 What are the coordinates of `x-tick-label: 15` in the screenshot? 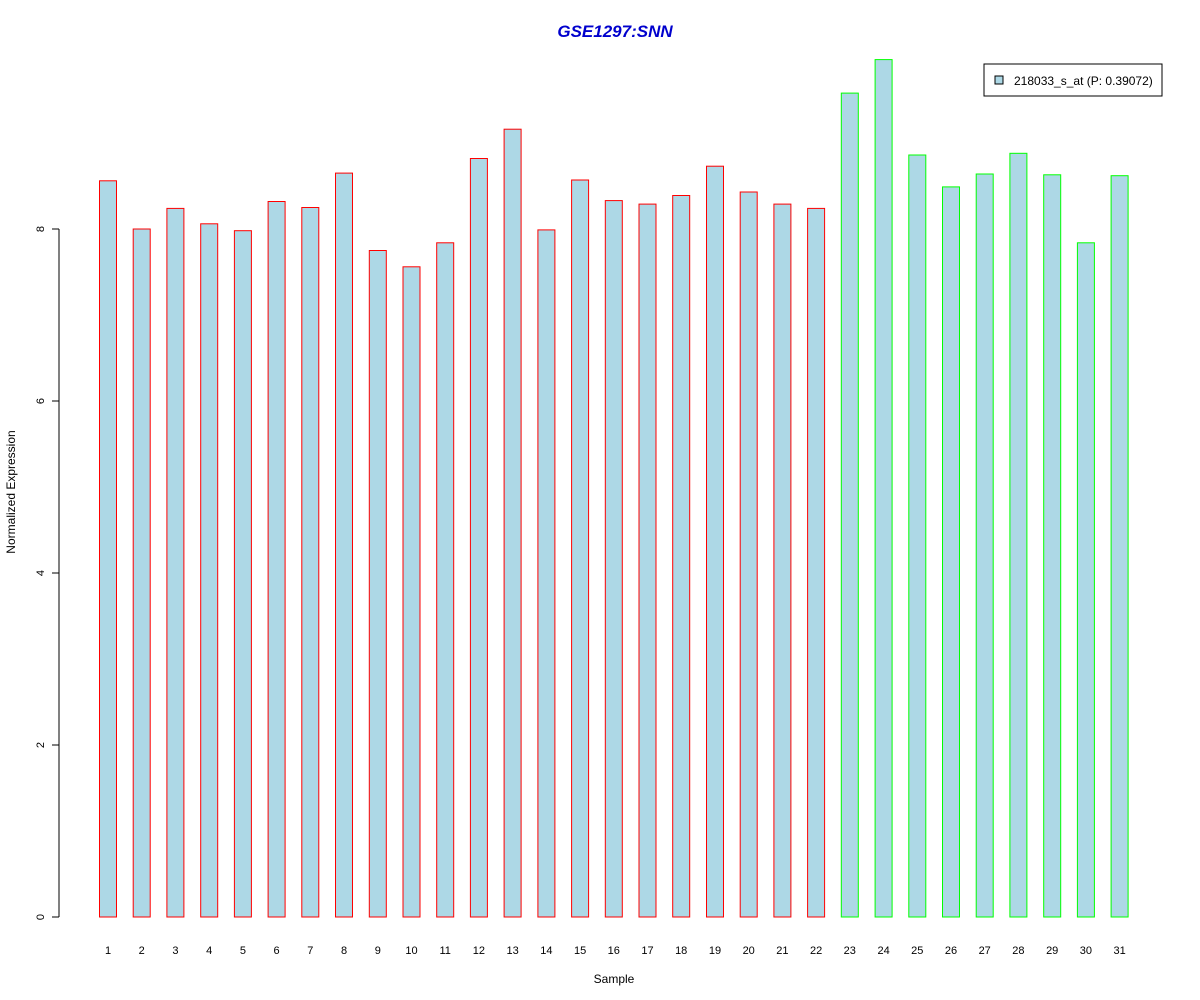 It's located at (580, 951).